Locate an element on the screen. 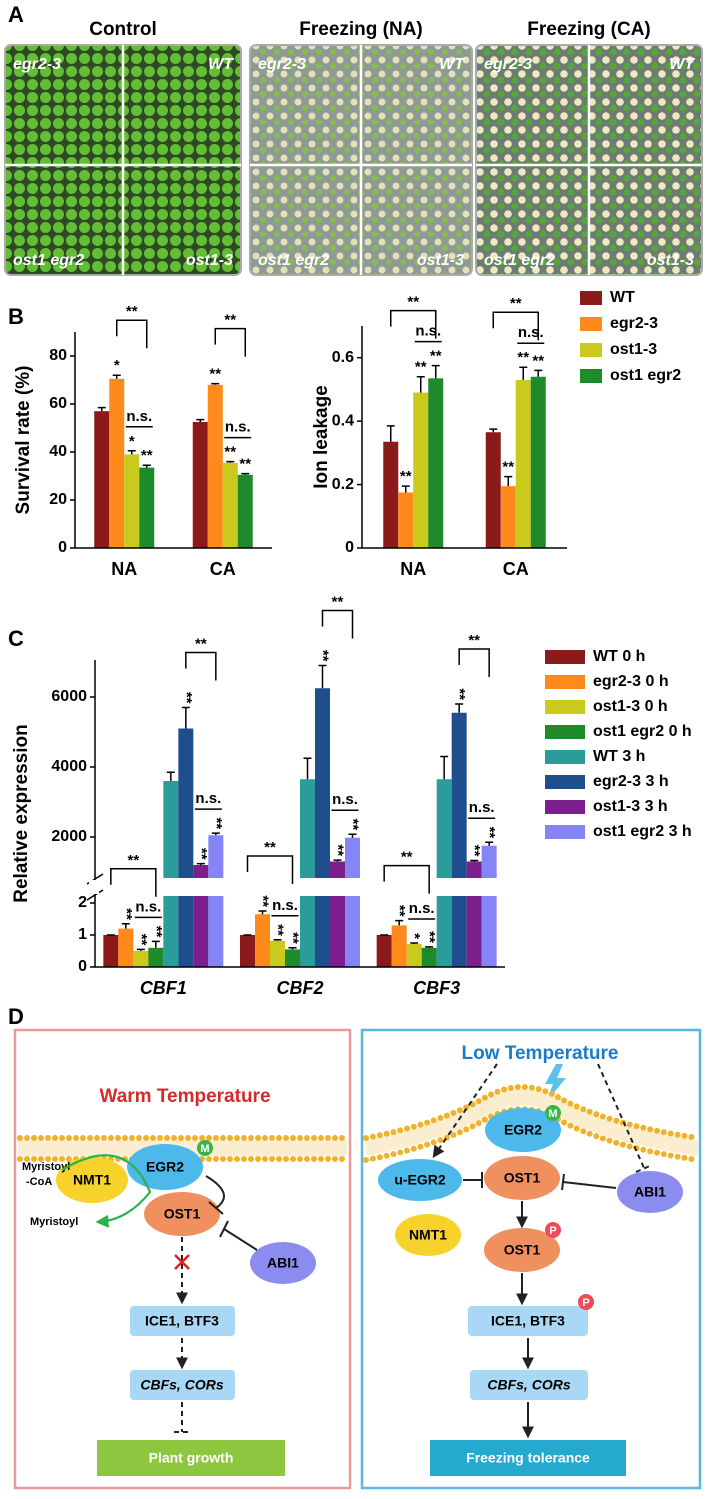  x-tick-label: CA is located at coordinates (516, 569).